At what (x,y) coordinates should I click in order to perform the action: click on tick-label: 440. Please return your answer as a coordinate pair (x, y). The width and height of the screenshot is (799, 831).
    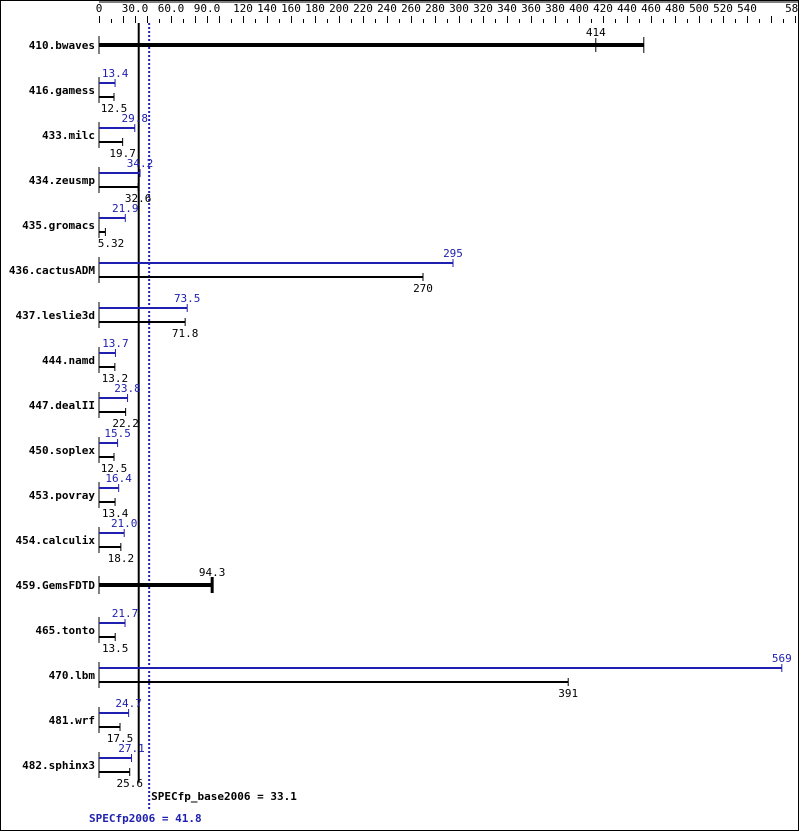
    Looking at the image, I should click on (627, 8).